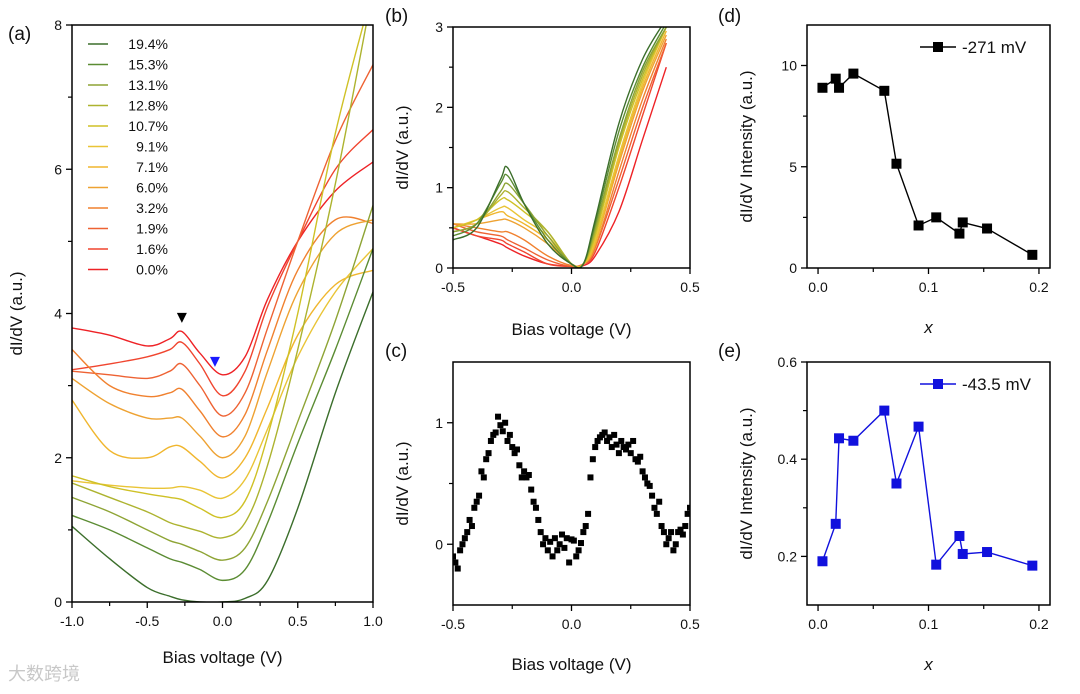 Image resolution: width=1080 pixels, height=694 pixels. What do you see at coordinates (148, 44) in the screenshot?
I see `legend-label: 19.4%` at bounding box center [148, 44].